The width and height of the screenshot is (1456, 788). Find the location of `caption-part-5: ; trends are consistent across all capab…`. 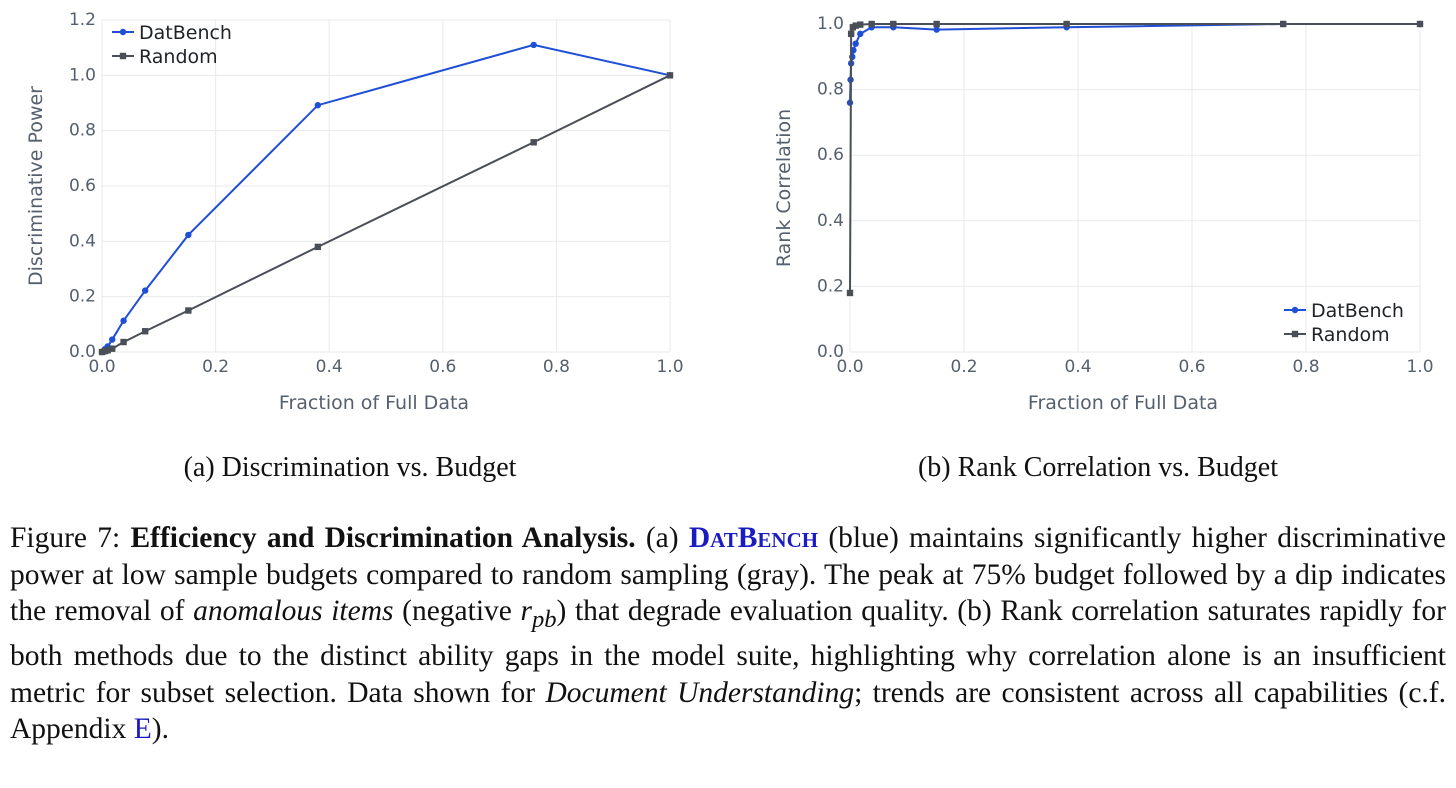

caption-part-5: ; trends are consistent across all capab… is located at coordinates (728, 711).